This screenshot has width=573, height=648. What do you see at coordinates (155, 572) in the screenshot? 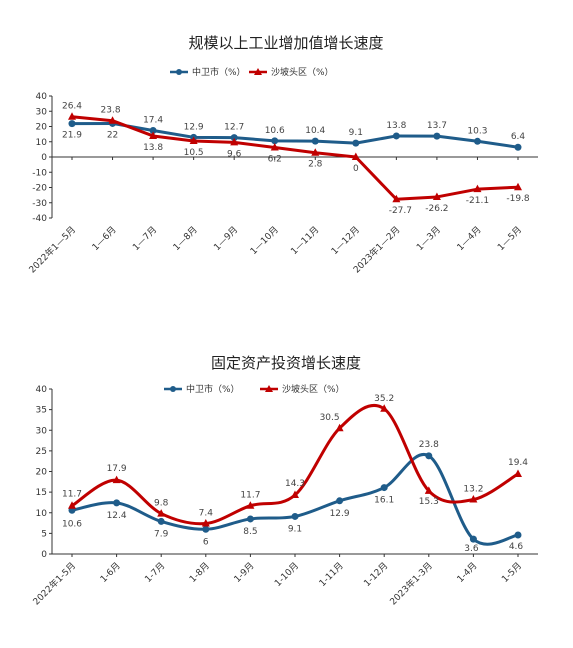
I see `x-tick-label: 1-7月` at bounding box center [155, 572].